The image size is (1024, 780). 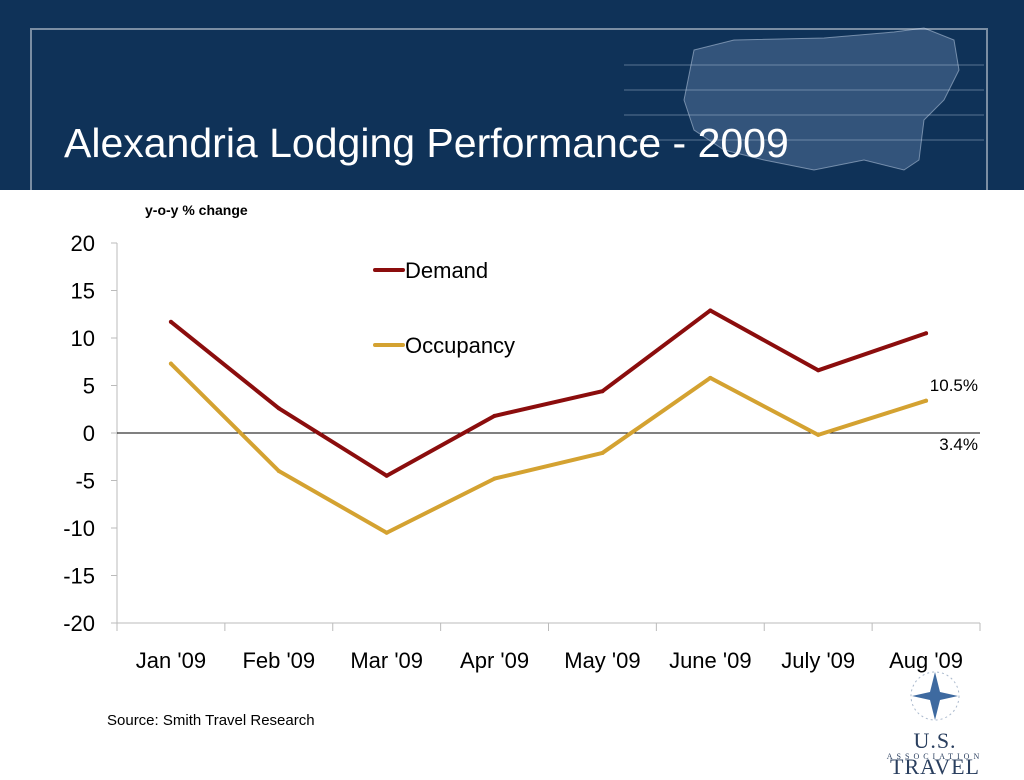 What do you see at coordinates (937, 723) in the screenshot?
I see `us-travel-logo: U.S. TRAVEL ASSOCIATION` at bounding box center [937, 723].